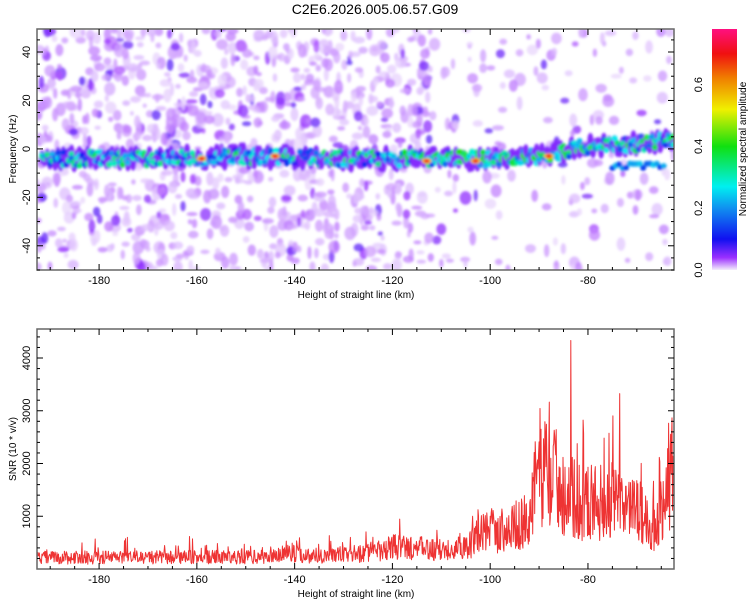 This screenshot has height=600, width=750. I want to click on colorbar-tick-label: 0.6, so click(699, 84).